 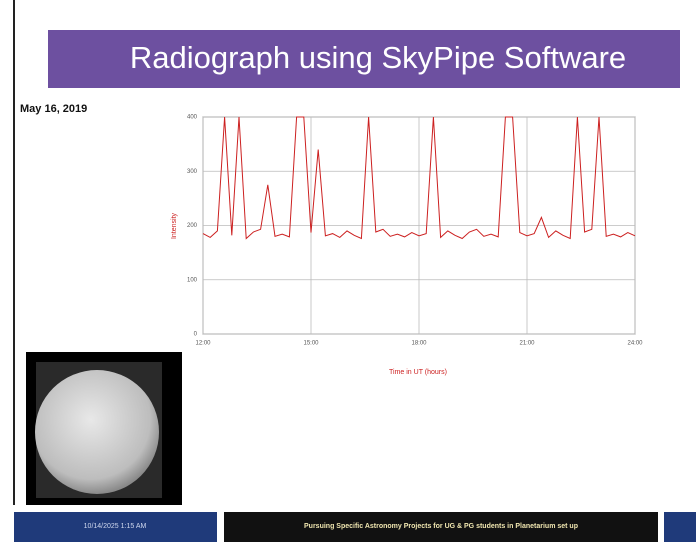 What do you see at coordinates (192, 172) in the screenshot?
I see `y-tick-label: 300` at bounding box center [192, 172].